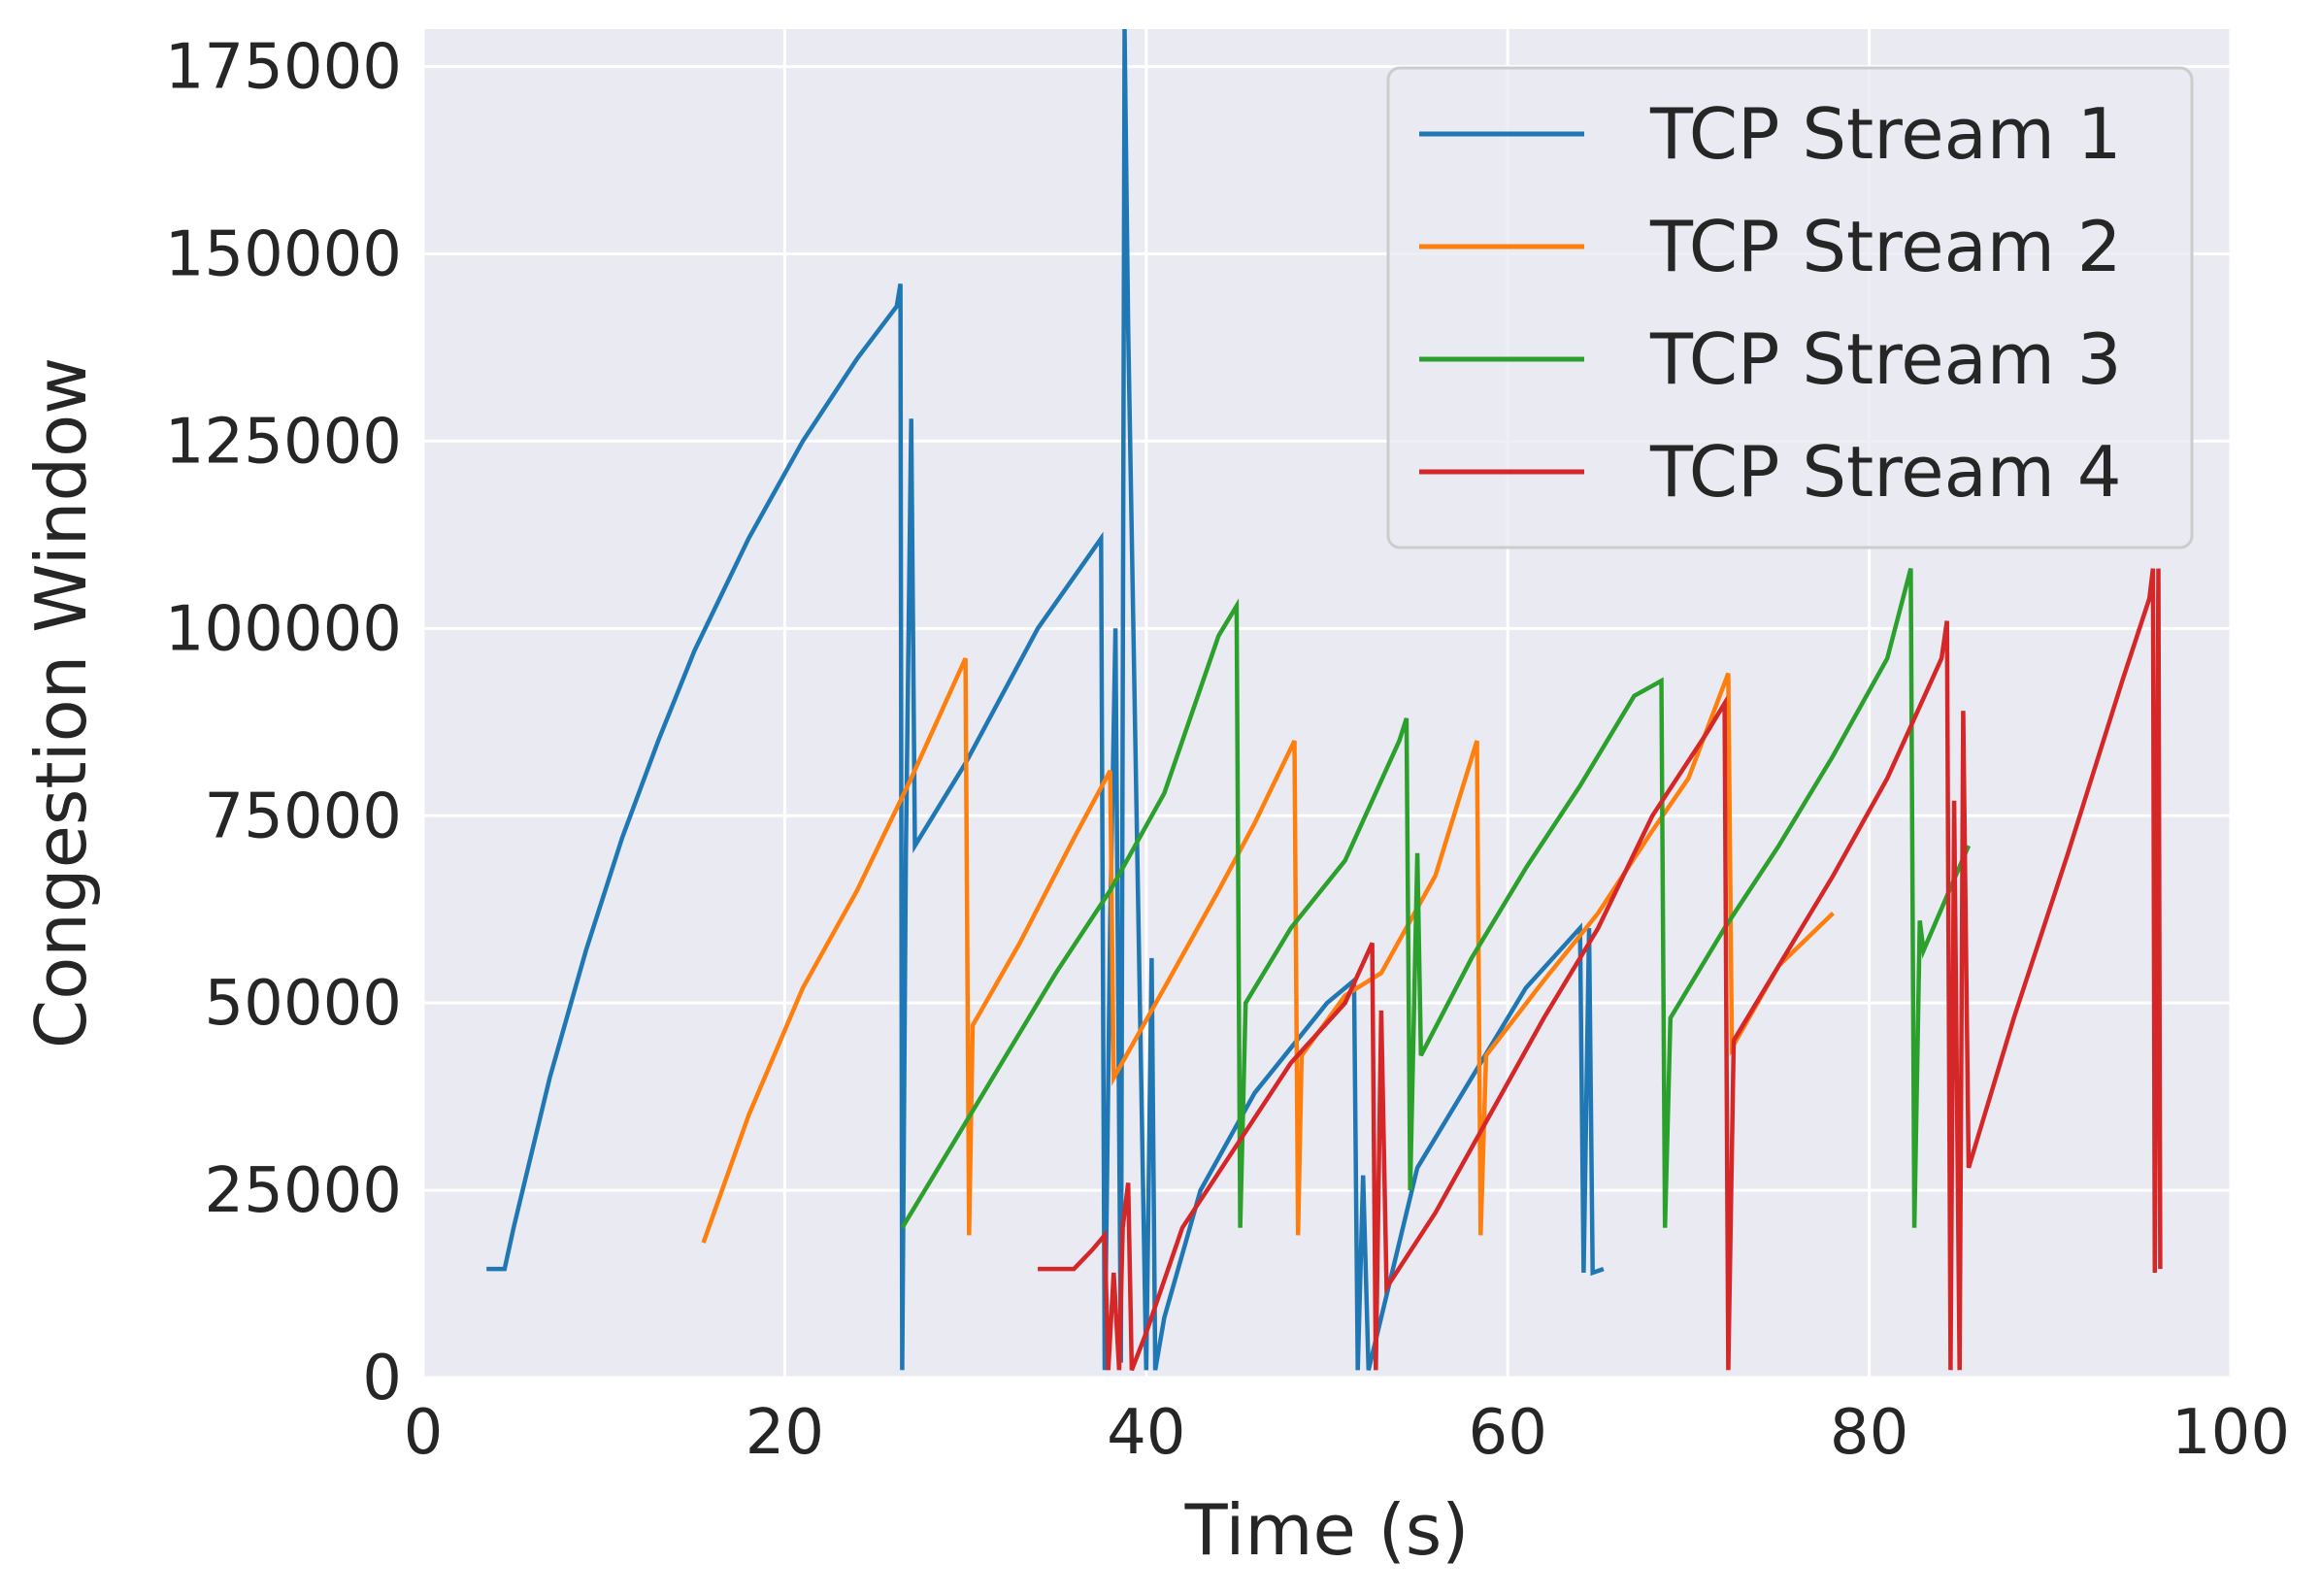 This screenshot has width=2321, height=1596. What do you see at coordinates (1507, 1433) in the screenshot?
I see `x-tick-label: 60` at bounding box center [1507, 1433].